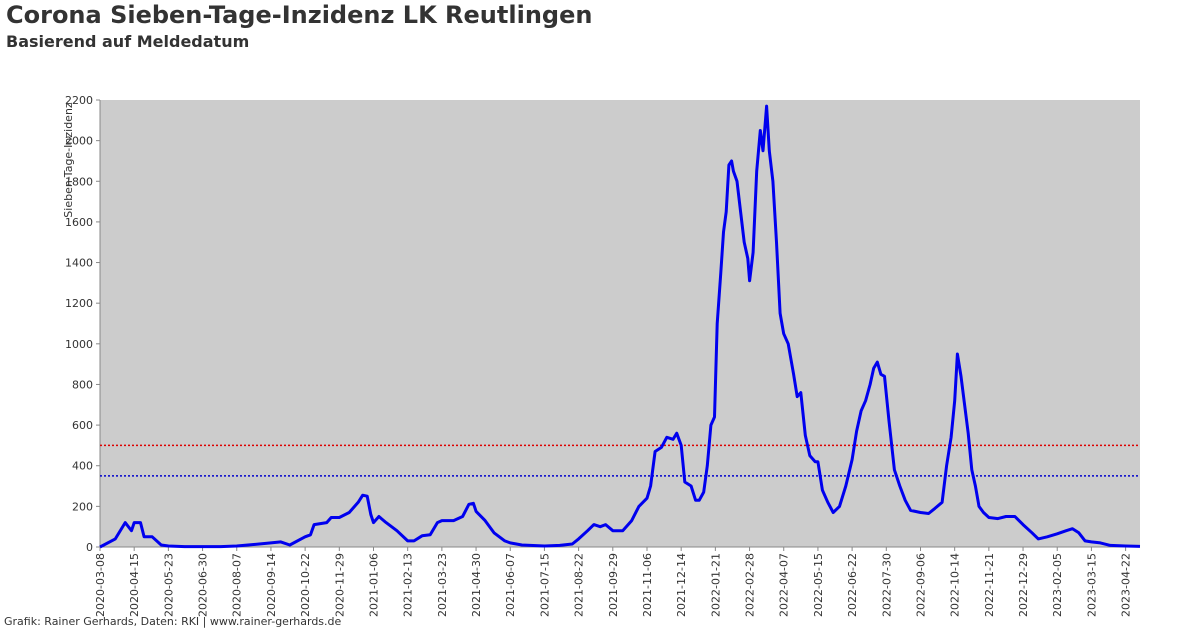  Describe the element at coordinates (127, 41) in the screenshot. I see `chart-subtitle: Basierend auf Meldedatum` at that location.